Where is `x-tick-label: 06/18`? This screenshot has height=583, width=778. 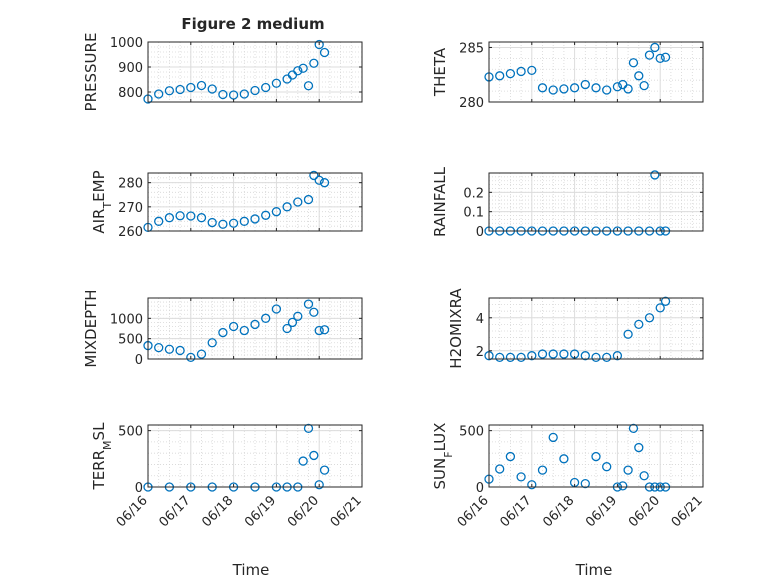
x-tick-label: 06/18 is located at coordinates (558, 511).